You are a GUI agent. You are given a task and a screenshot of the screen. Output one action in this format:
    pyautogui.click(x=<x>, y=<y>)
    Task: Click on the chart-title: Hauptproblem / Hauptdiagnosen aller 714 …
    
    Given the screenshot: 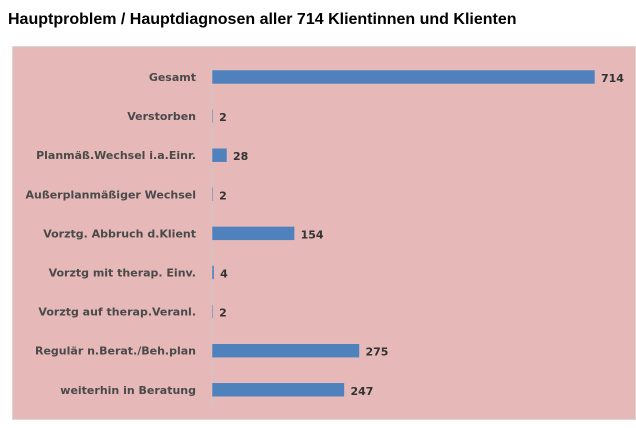 What is the action you would take?
    pyautogui.click(x=262, y=19)
    